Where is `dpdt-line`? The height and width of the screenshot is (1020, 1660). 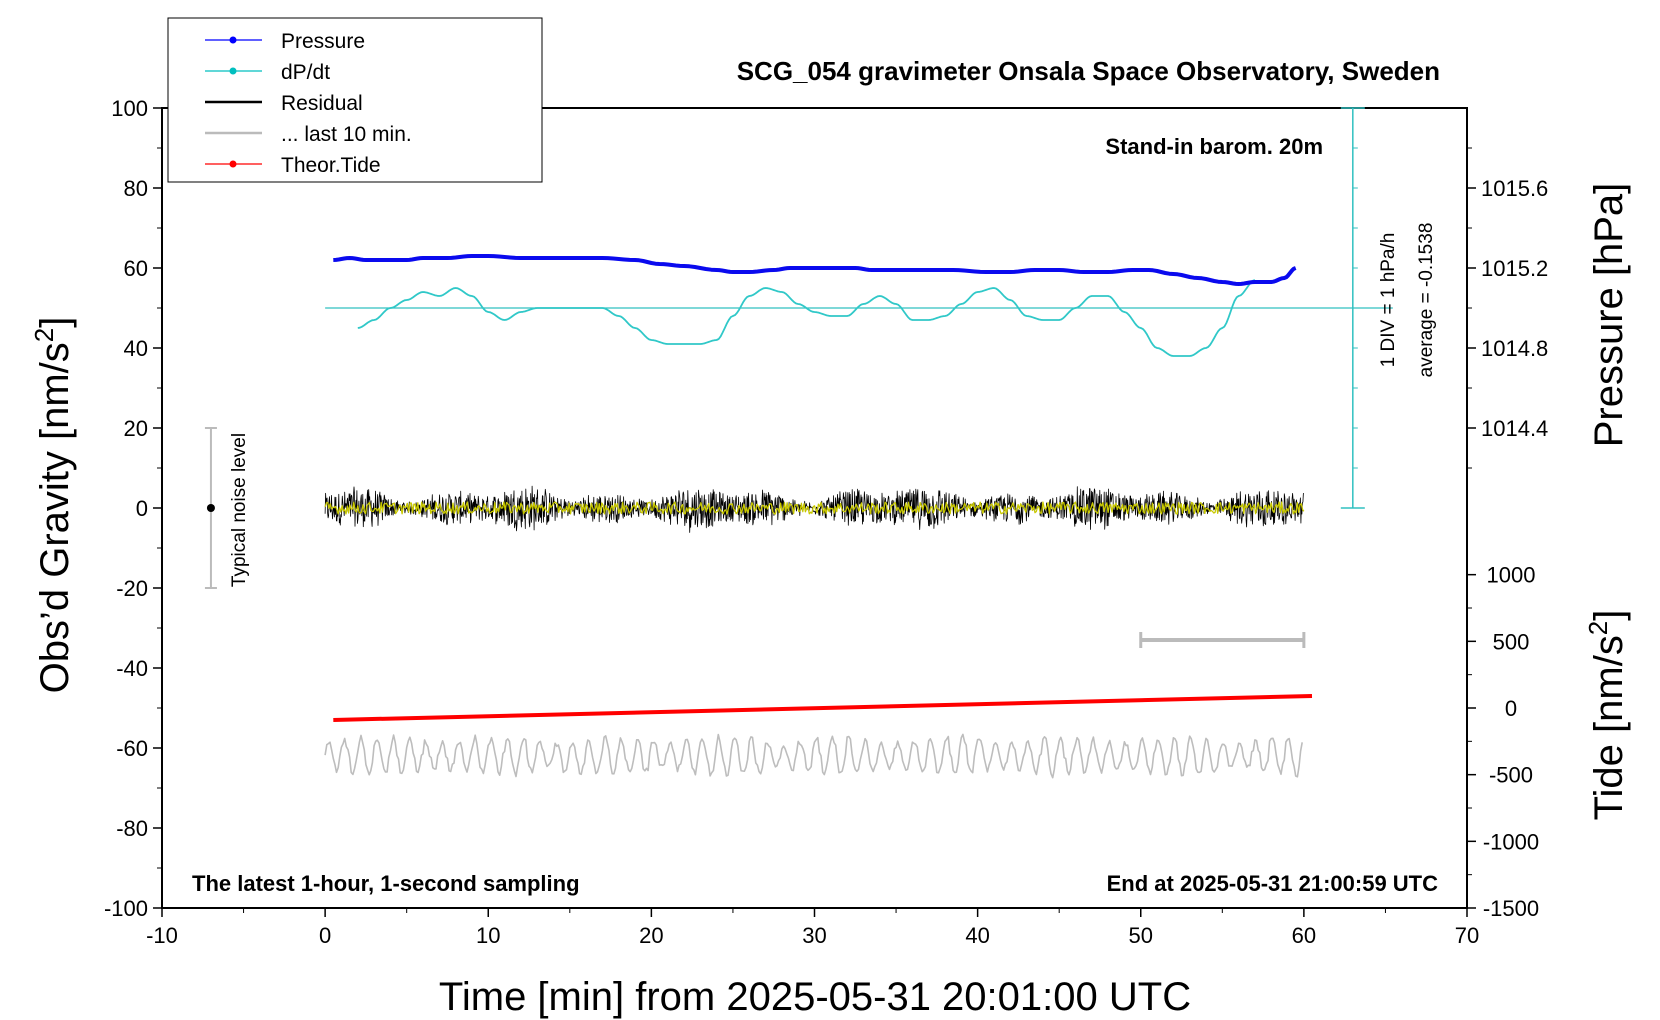 dpdt-line is located at coordinates (806, 318).